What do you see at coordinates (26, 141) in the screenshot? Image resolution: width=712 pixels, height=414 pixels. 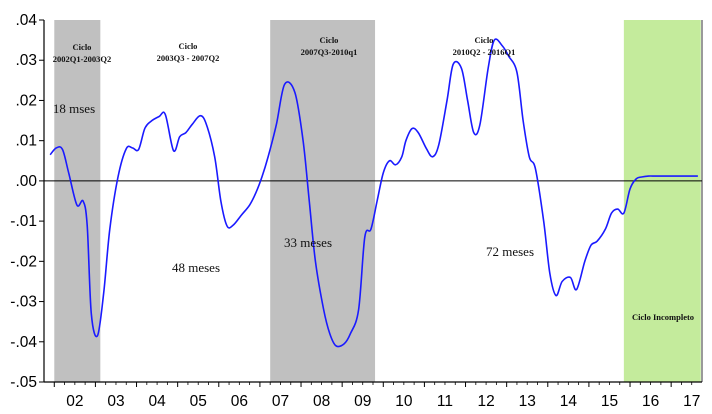 I see `y-tick-label: .01` at bounding box center [26, 141].